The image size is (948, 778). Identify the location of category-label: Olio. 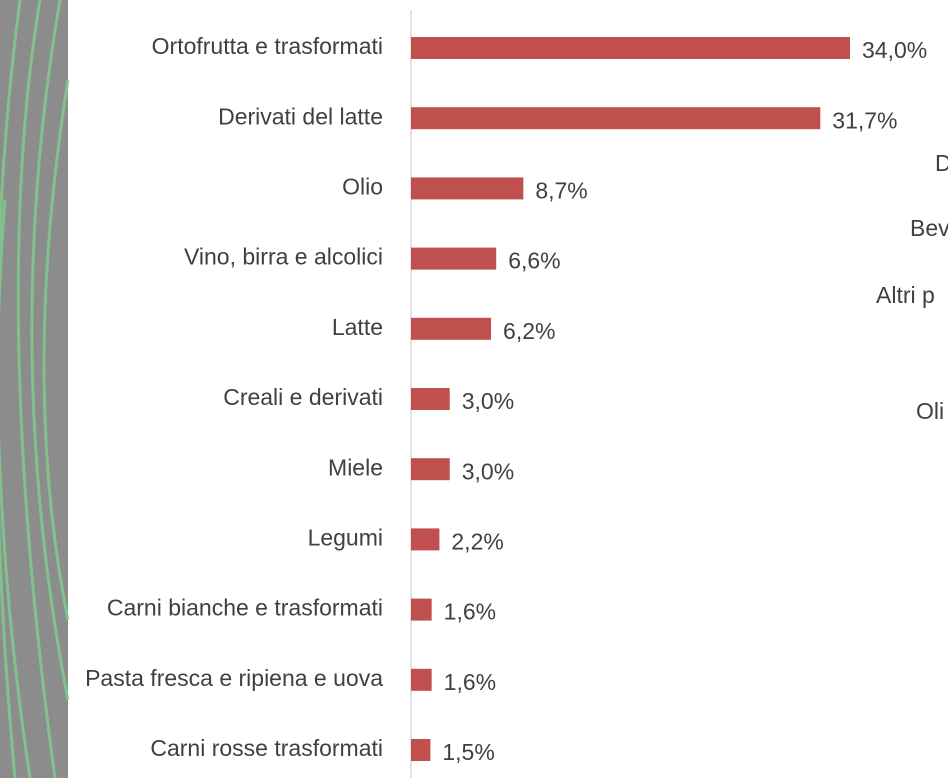
(362, 186).